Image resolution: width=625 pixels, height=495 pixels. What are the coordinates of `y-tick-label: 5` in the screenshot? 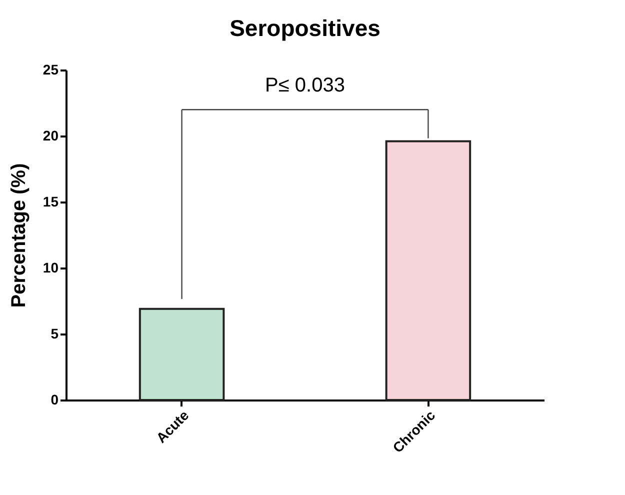 It's located at (54, 334).